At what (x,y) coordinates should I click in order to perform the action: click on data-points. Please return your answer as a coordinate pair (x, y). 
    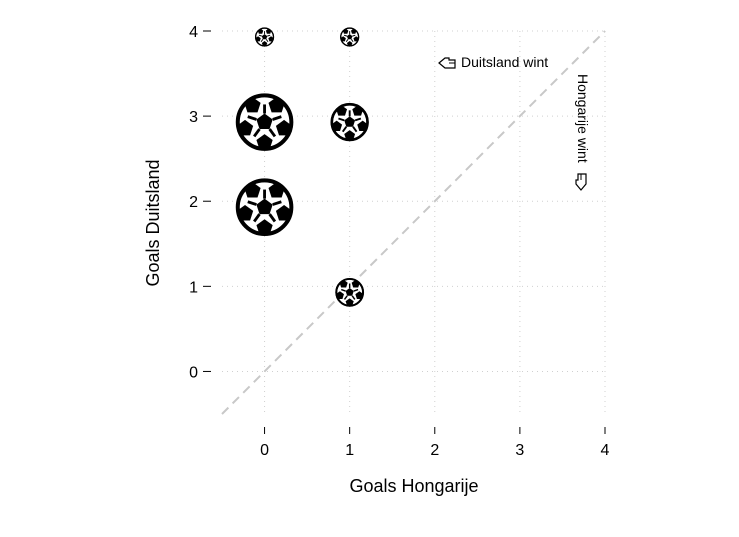
    Looking at the image, I should click on (302, 167).